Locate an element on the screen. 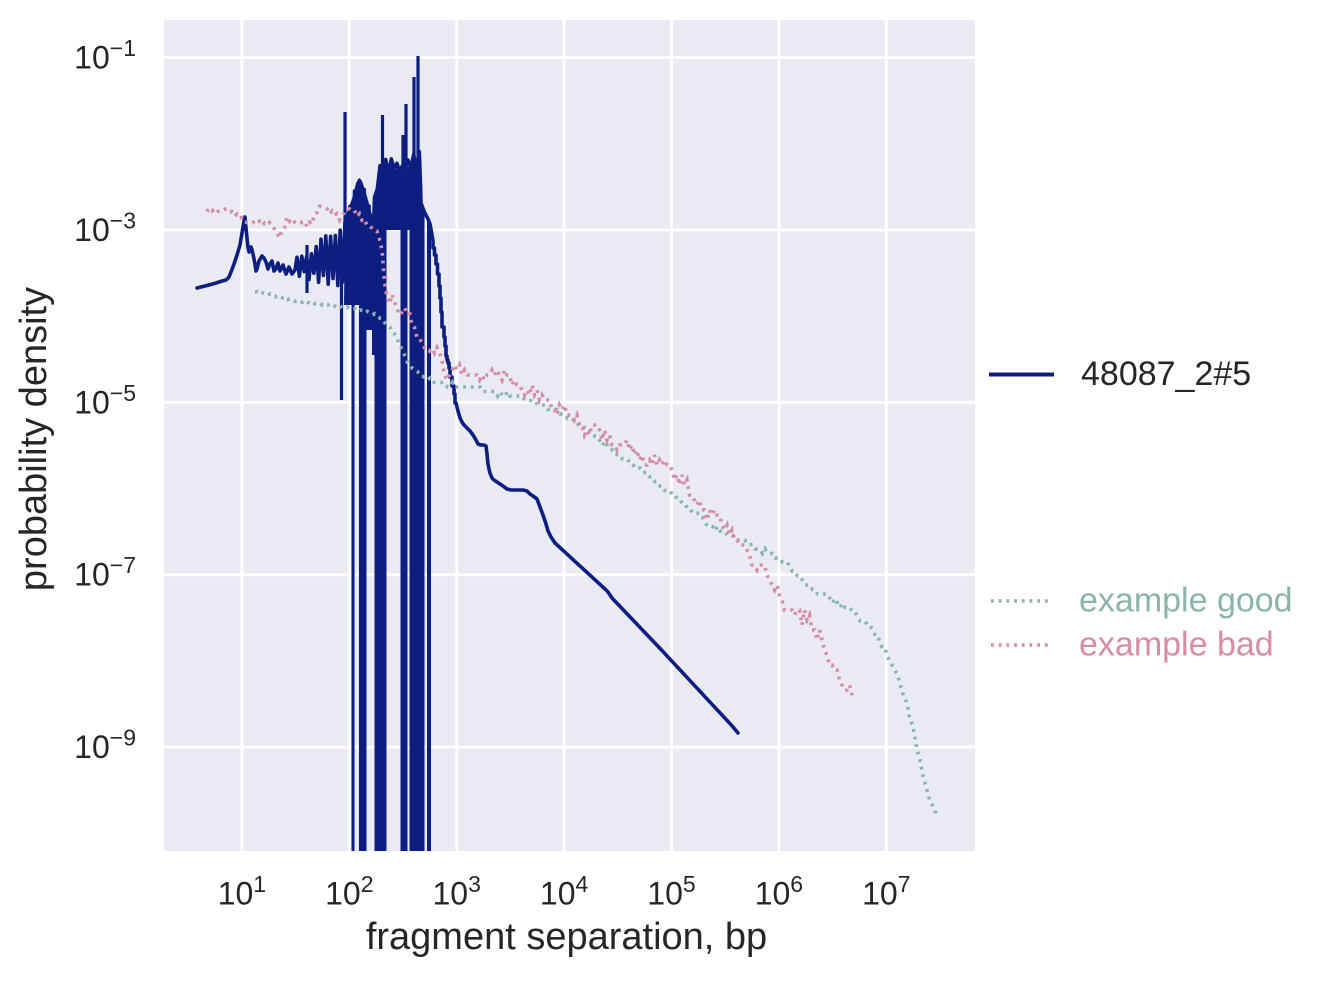  svg-text: 48087_2#5 is located at coordinates (1166, 374).